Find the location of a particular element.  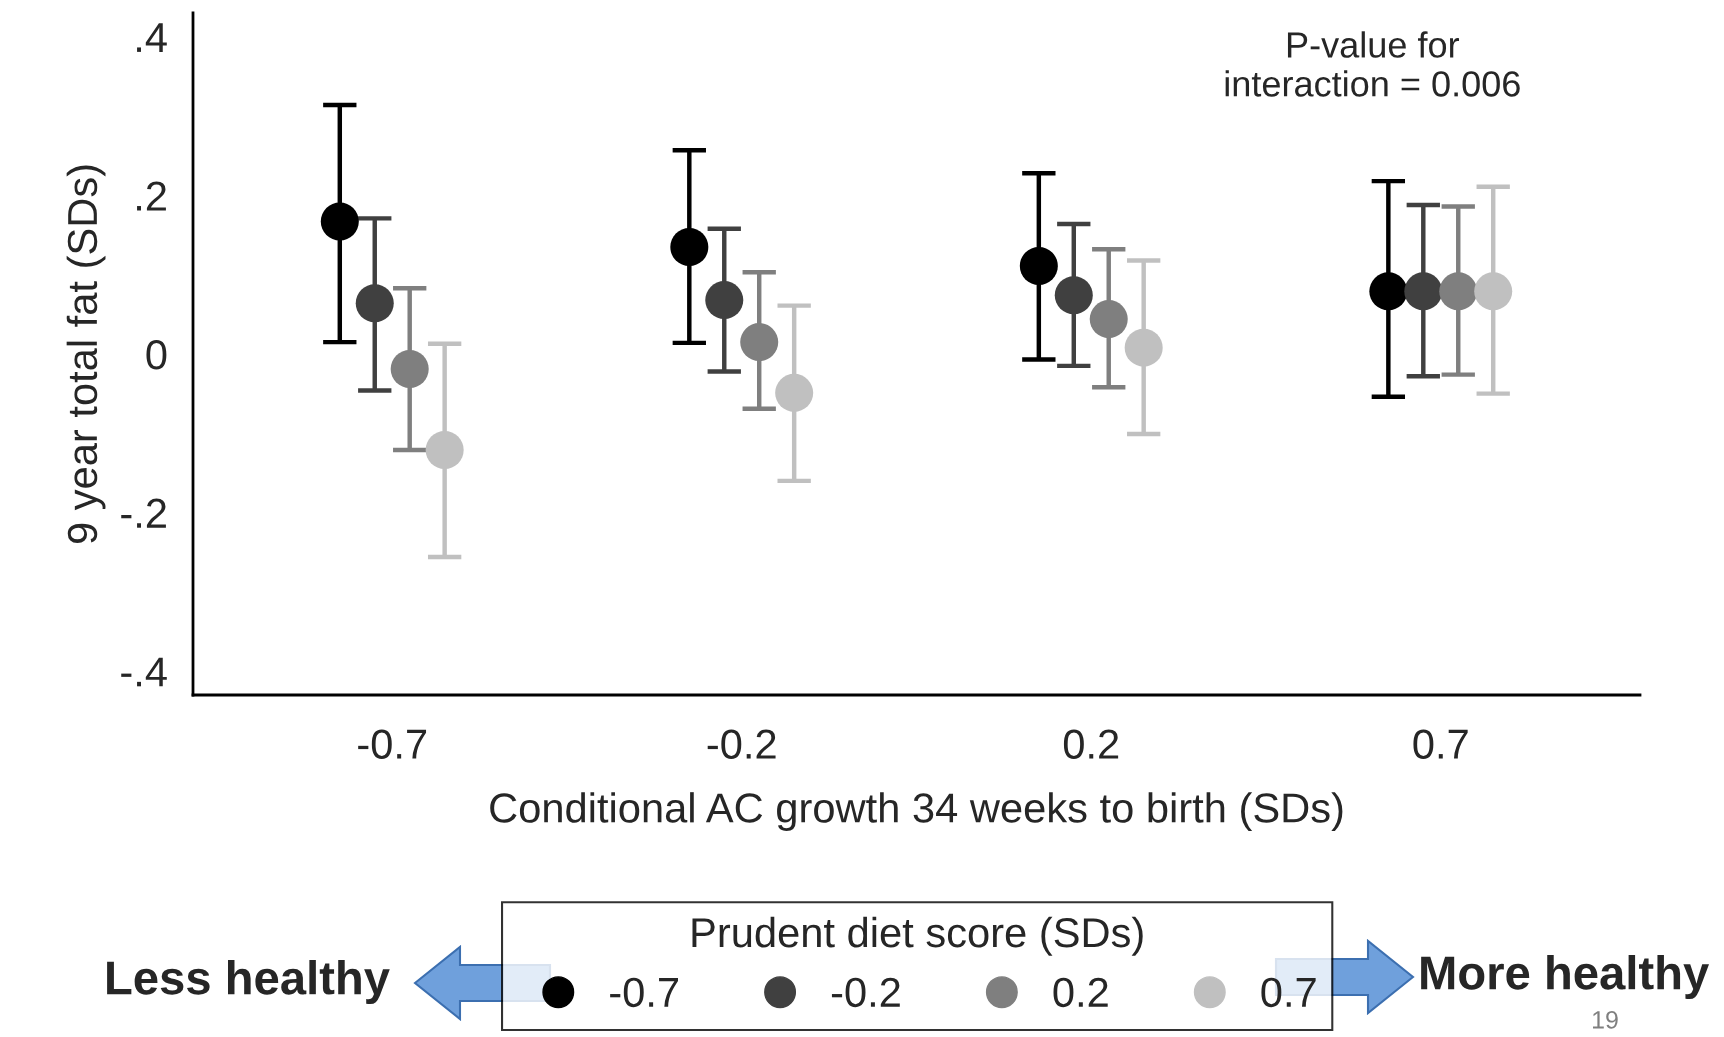

legend-title: Prudent diet score (SDs) is located at coordinates (917, 936).